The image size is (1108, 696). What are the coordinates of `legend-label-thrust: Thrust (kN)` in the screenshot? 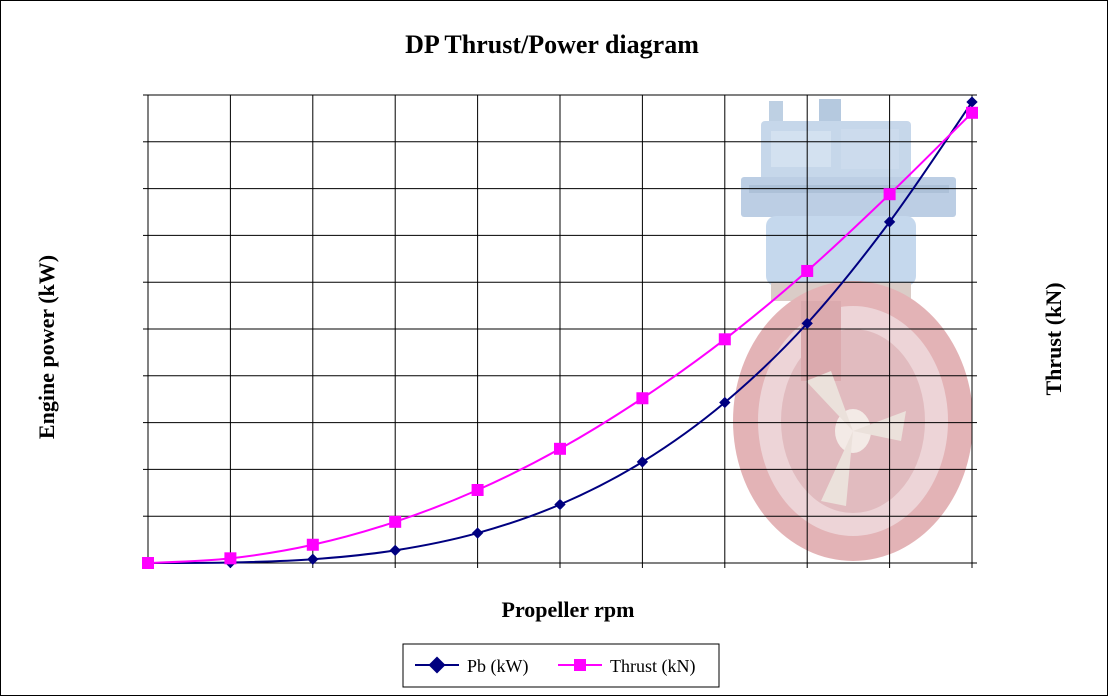 It's located at (652, 666).